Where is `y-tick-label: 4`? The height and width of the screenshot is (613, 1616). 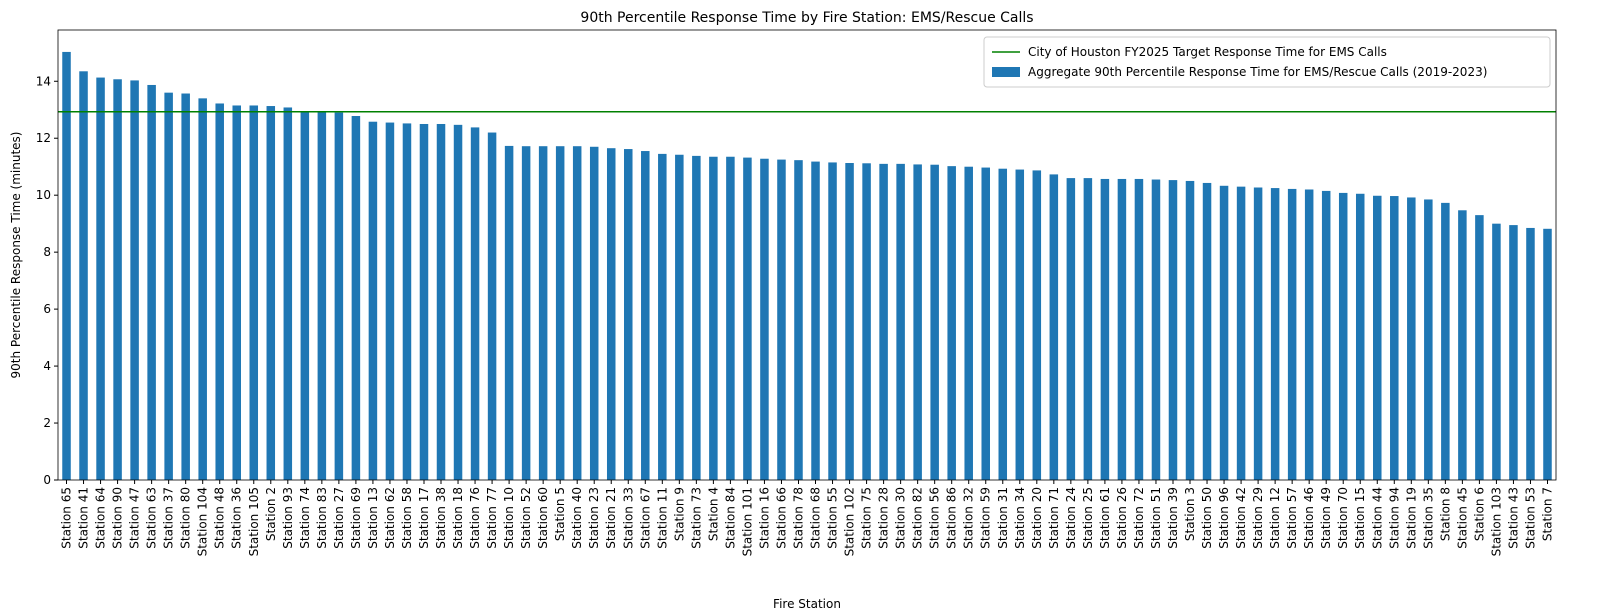 y-tick-label: 4 is located at coordinates (47, 366).